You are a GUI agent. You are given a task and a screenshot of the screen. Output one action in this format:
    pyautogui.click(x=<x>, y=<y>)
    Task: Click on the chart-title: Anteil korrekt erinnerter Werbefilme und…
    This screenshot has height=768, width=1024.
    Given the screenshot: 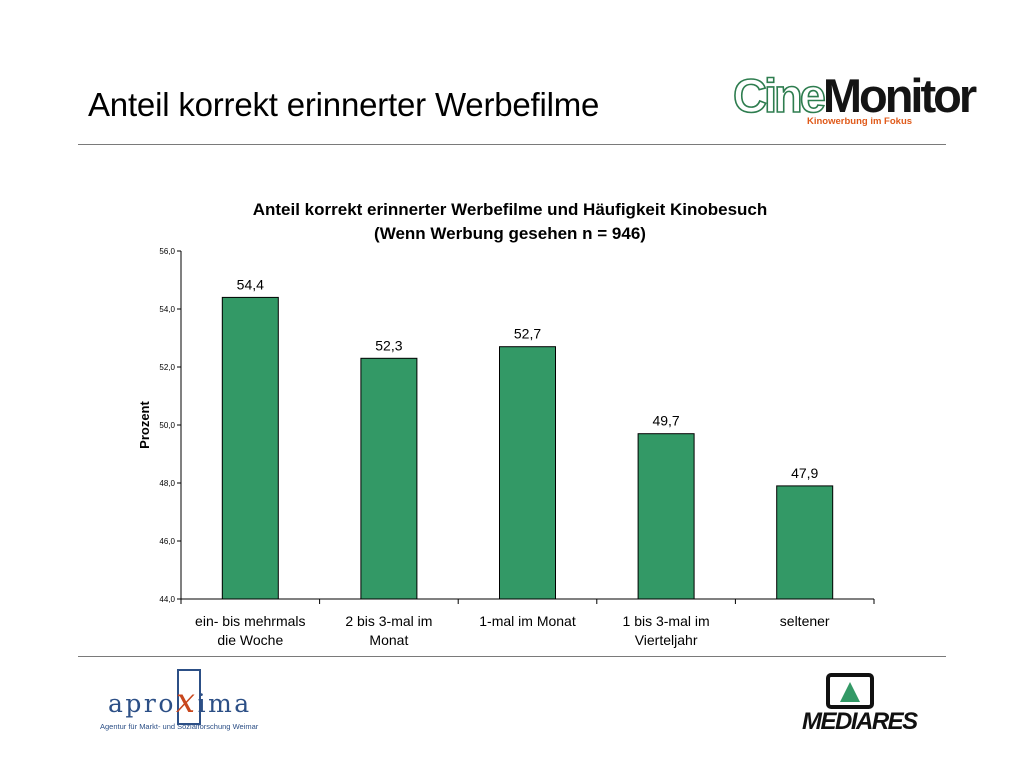 What is the action you would take?
    pyautogui.click(x=510, y=209)
    